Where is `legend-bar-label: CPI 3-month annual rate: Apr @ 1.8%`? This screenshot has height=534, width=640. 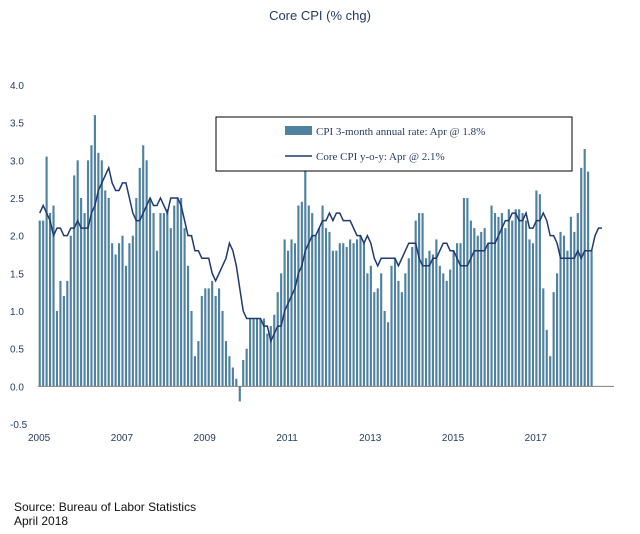 legend-bar-label: CPI 3-month annual rate: Apr @ 1.8% is located at coordinates (400, 132).